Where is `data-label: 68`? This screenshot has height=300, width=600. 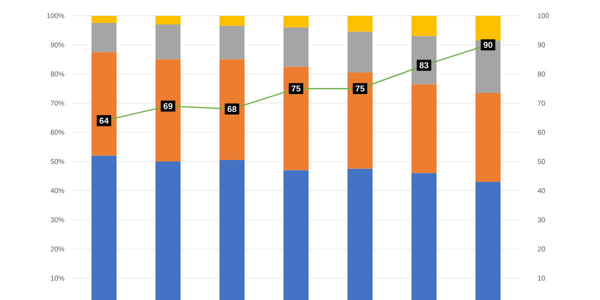
data-label: 68 is located at coordinates (232, 109).